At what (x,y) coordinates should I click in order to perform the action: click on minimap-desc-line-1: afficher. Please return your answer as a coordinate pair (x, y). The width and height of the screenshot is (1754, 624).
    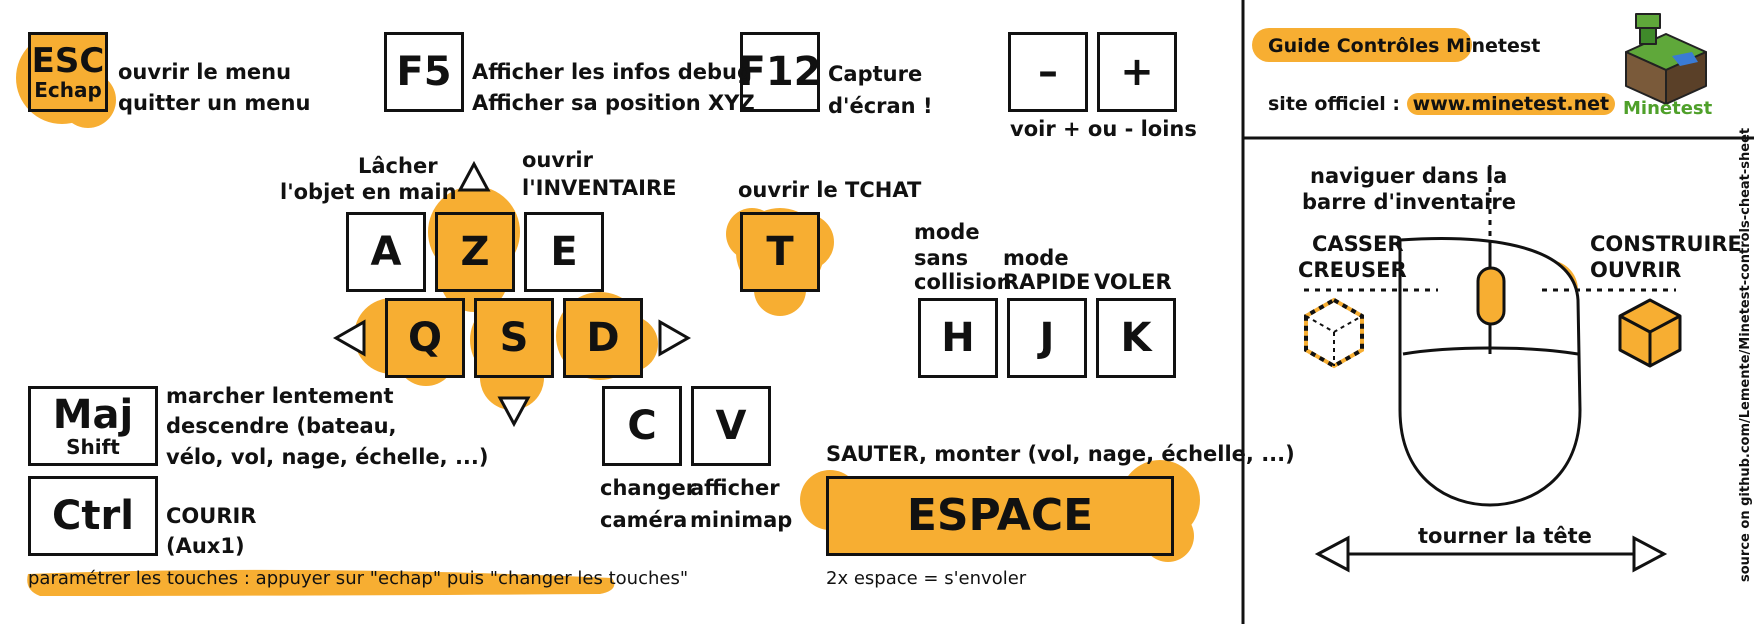
    Looking at the image, I should click on (735, 488).